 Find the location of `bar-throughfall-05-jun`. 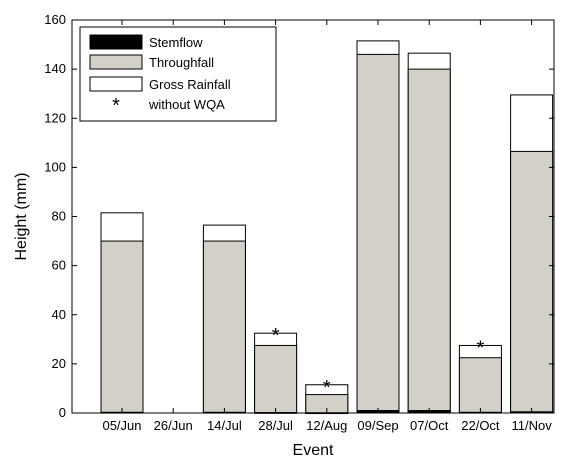

bar-throughfall-05-jun is located at coordinates (122, 327).